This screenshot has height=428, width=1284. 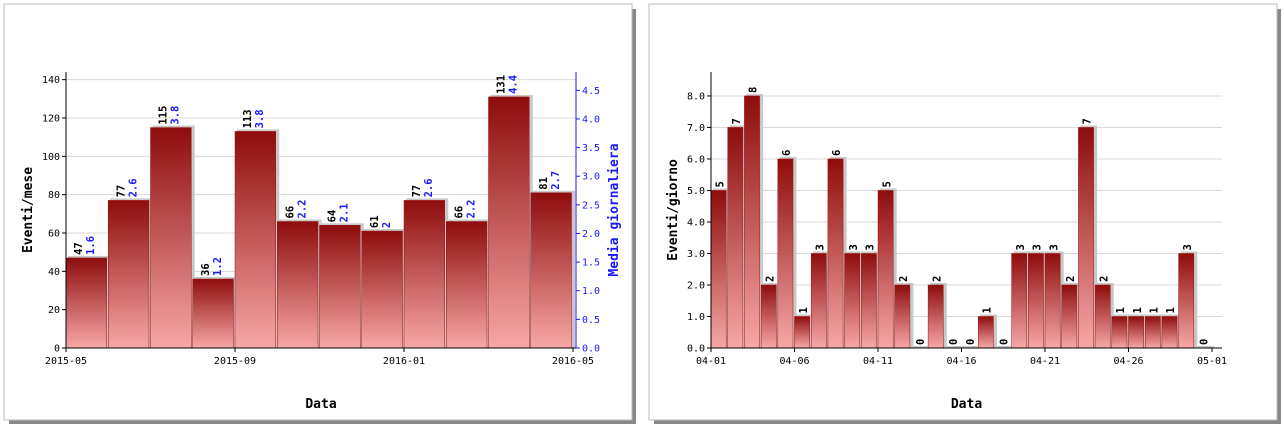 I want to click on y2-tick-label: 4.5, so click(x=591, y=91).